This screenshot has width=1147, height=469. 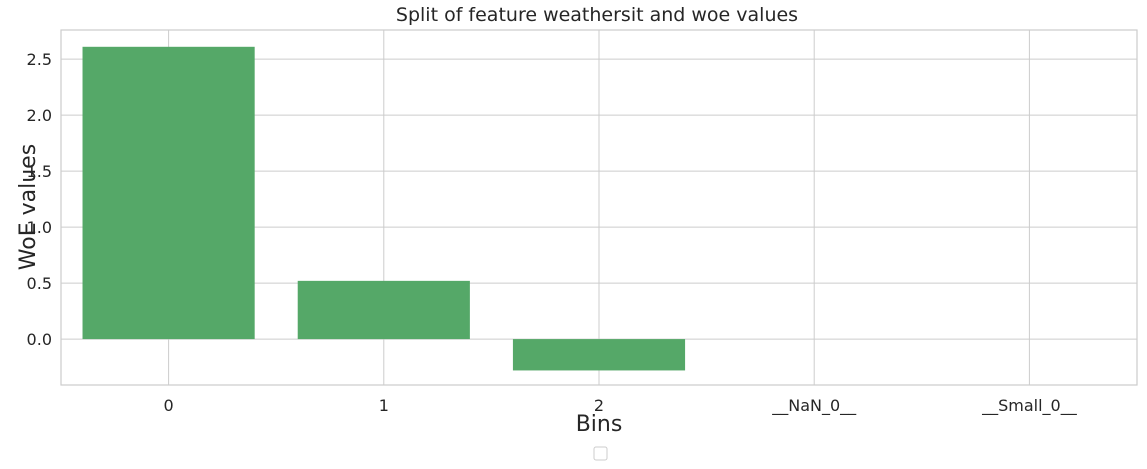 What do you see at coordinates (814, 406) in the screenshot?
I see `x-tick-label: __NaN_0__` at bounding box center [814, 406].